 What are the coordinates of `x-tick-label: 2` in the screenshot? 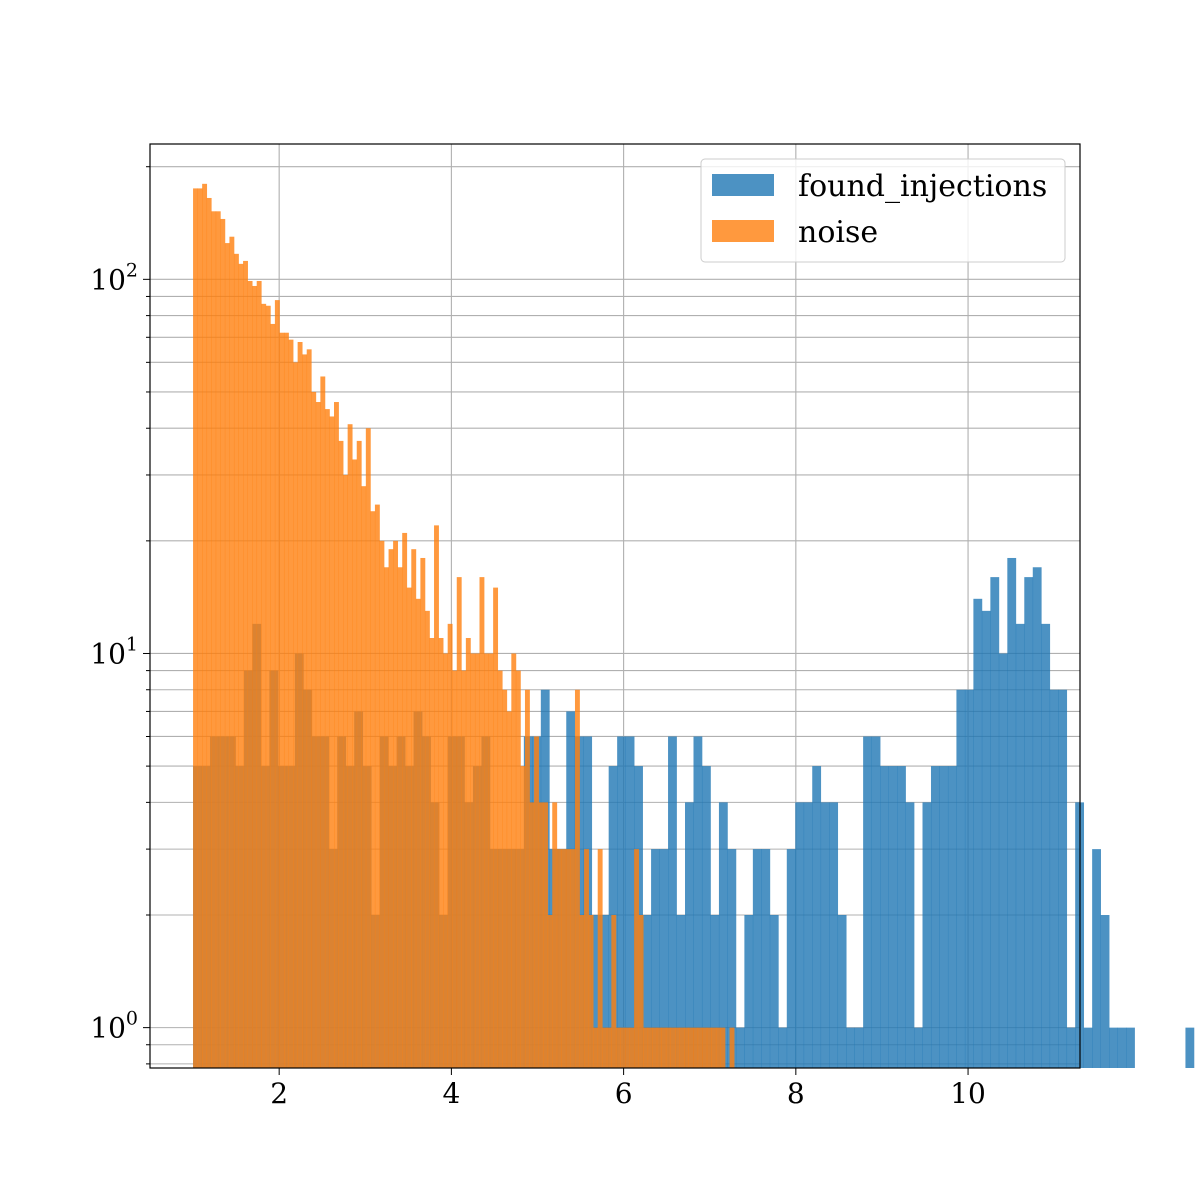 It's located at (279, 1093).